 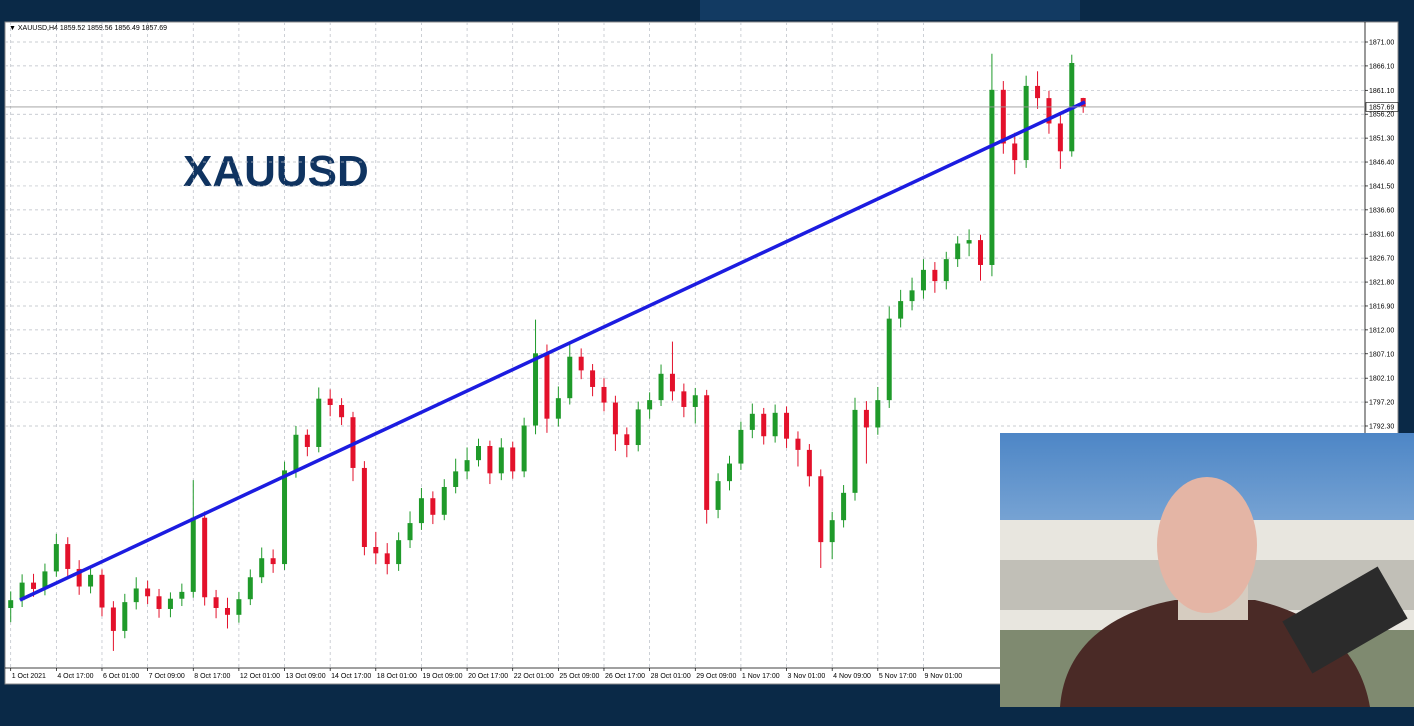 I want to click on x-tick-label: 9 Nov 01:00, so click(x=943, y=676).